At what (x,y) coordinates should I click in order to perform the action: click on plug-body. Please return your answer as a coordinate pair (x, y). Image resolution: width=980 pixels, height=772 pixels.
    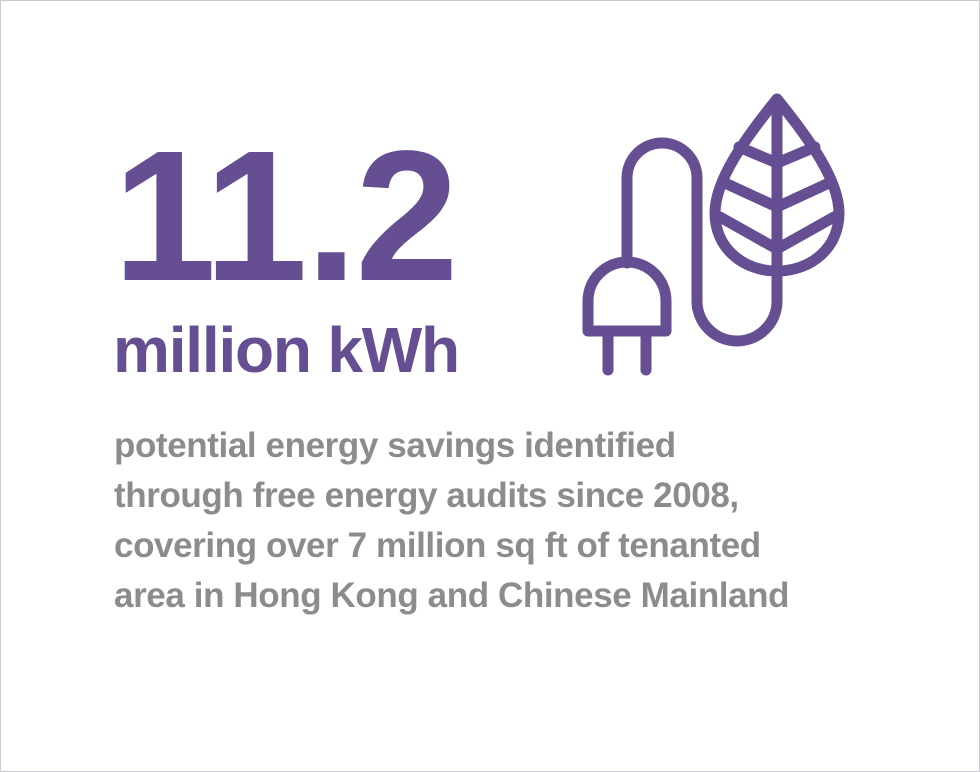
    Looking at the image, I should click on (627, 296).